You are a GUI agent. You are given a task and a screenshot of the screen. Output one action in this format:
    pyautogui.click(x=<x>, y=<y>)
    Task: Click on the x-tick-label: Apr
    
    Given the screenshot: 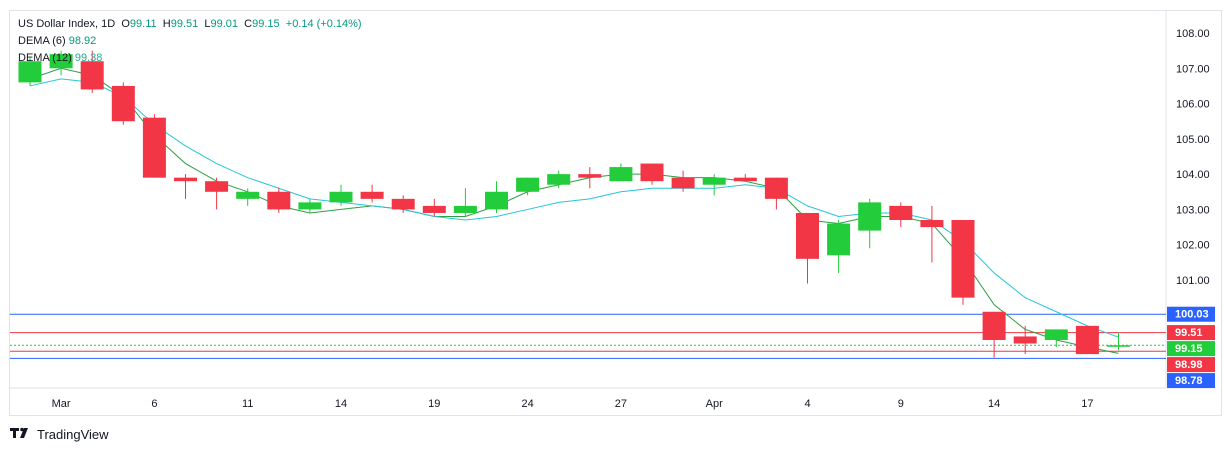 What is the action you would take?
    pyautogui.click(x=714, y=404)
    